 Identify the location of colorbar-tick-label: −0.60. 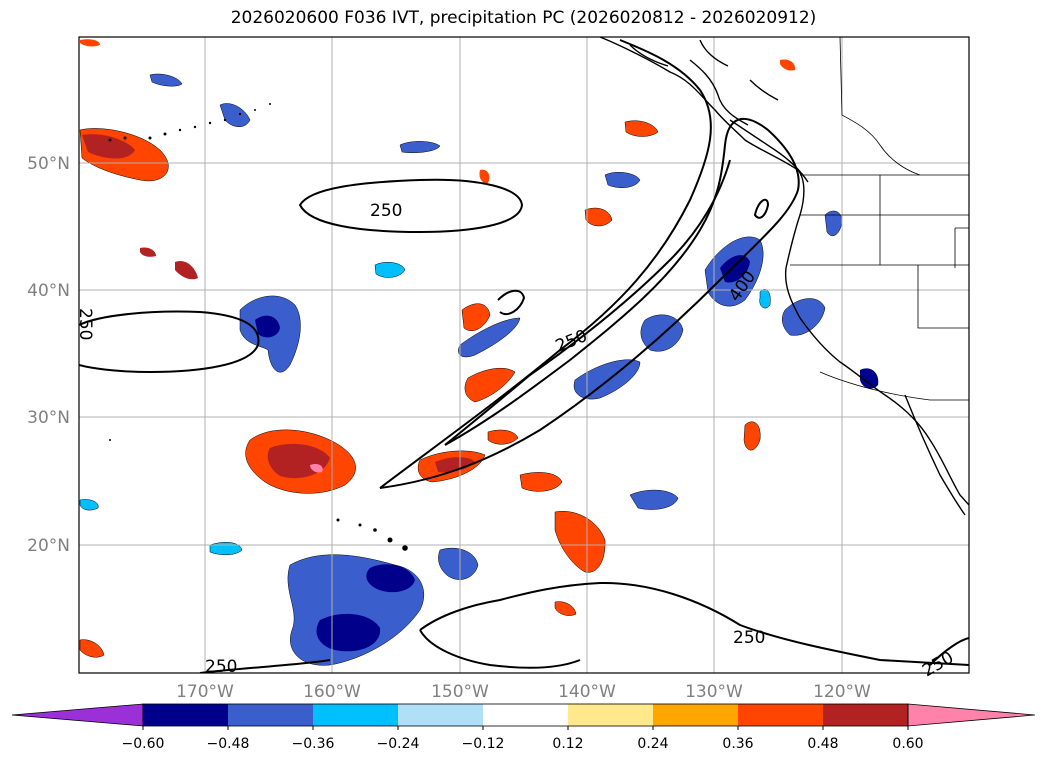
(143, 744).